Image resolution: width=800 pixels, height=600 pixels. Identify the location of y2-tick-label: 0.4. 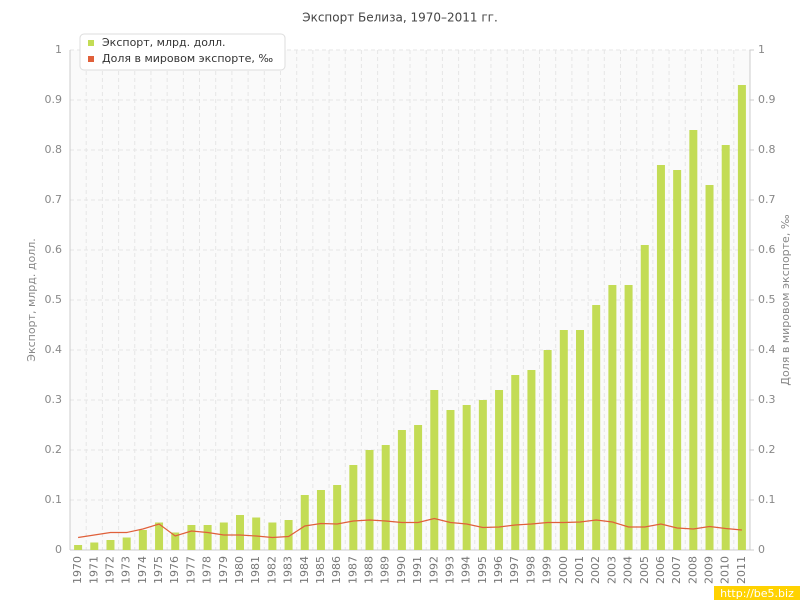
(767, 349).